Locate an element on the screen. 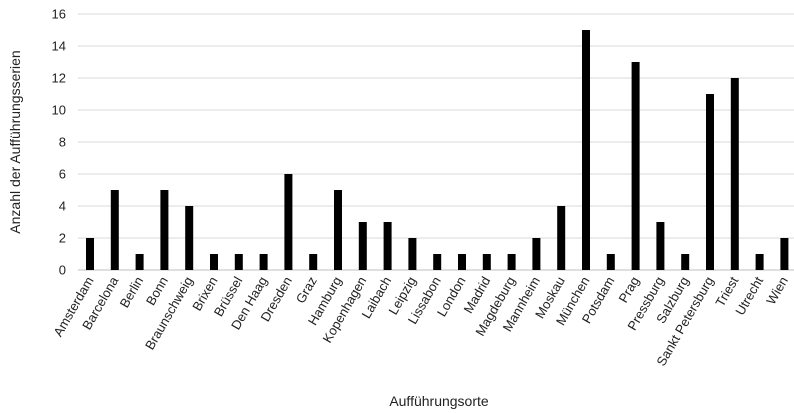 Image resolution: width=794 pixels, height=413 pixels. y-tick-label: 2 is located at coordinates (62, 238).